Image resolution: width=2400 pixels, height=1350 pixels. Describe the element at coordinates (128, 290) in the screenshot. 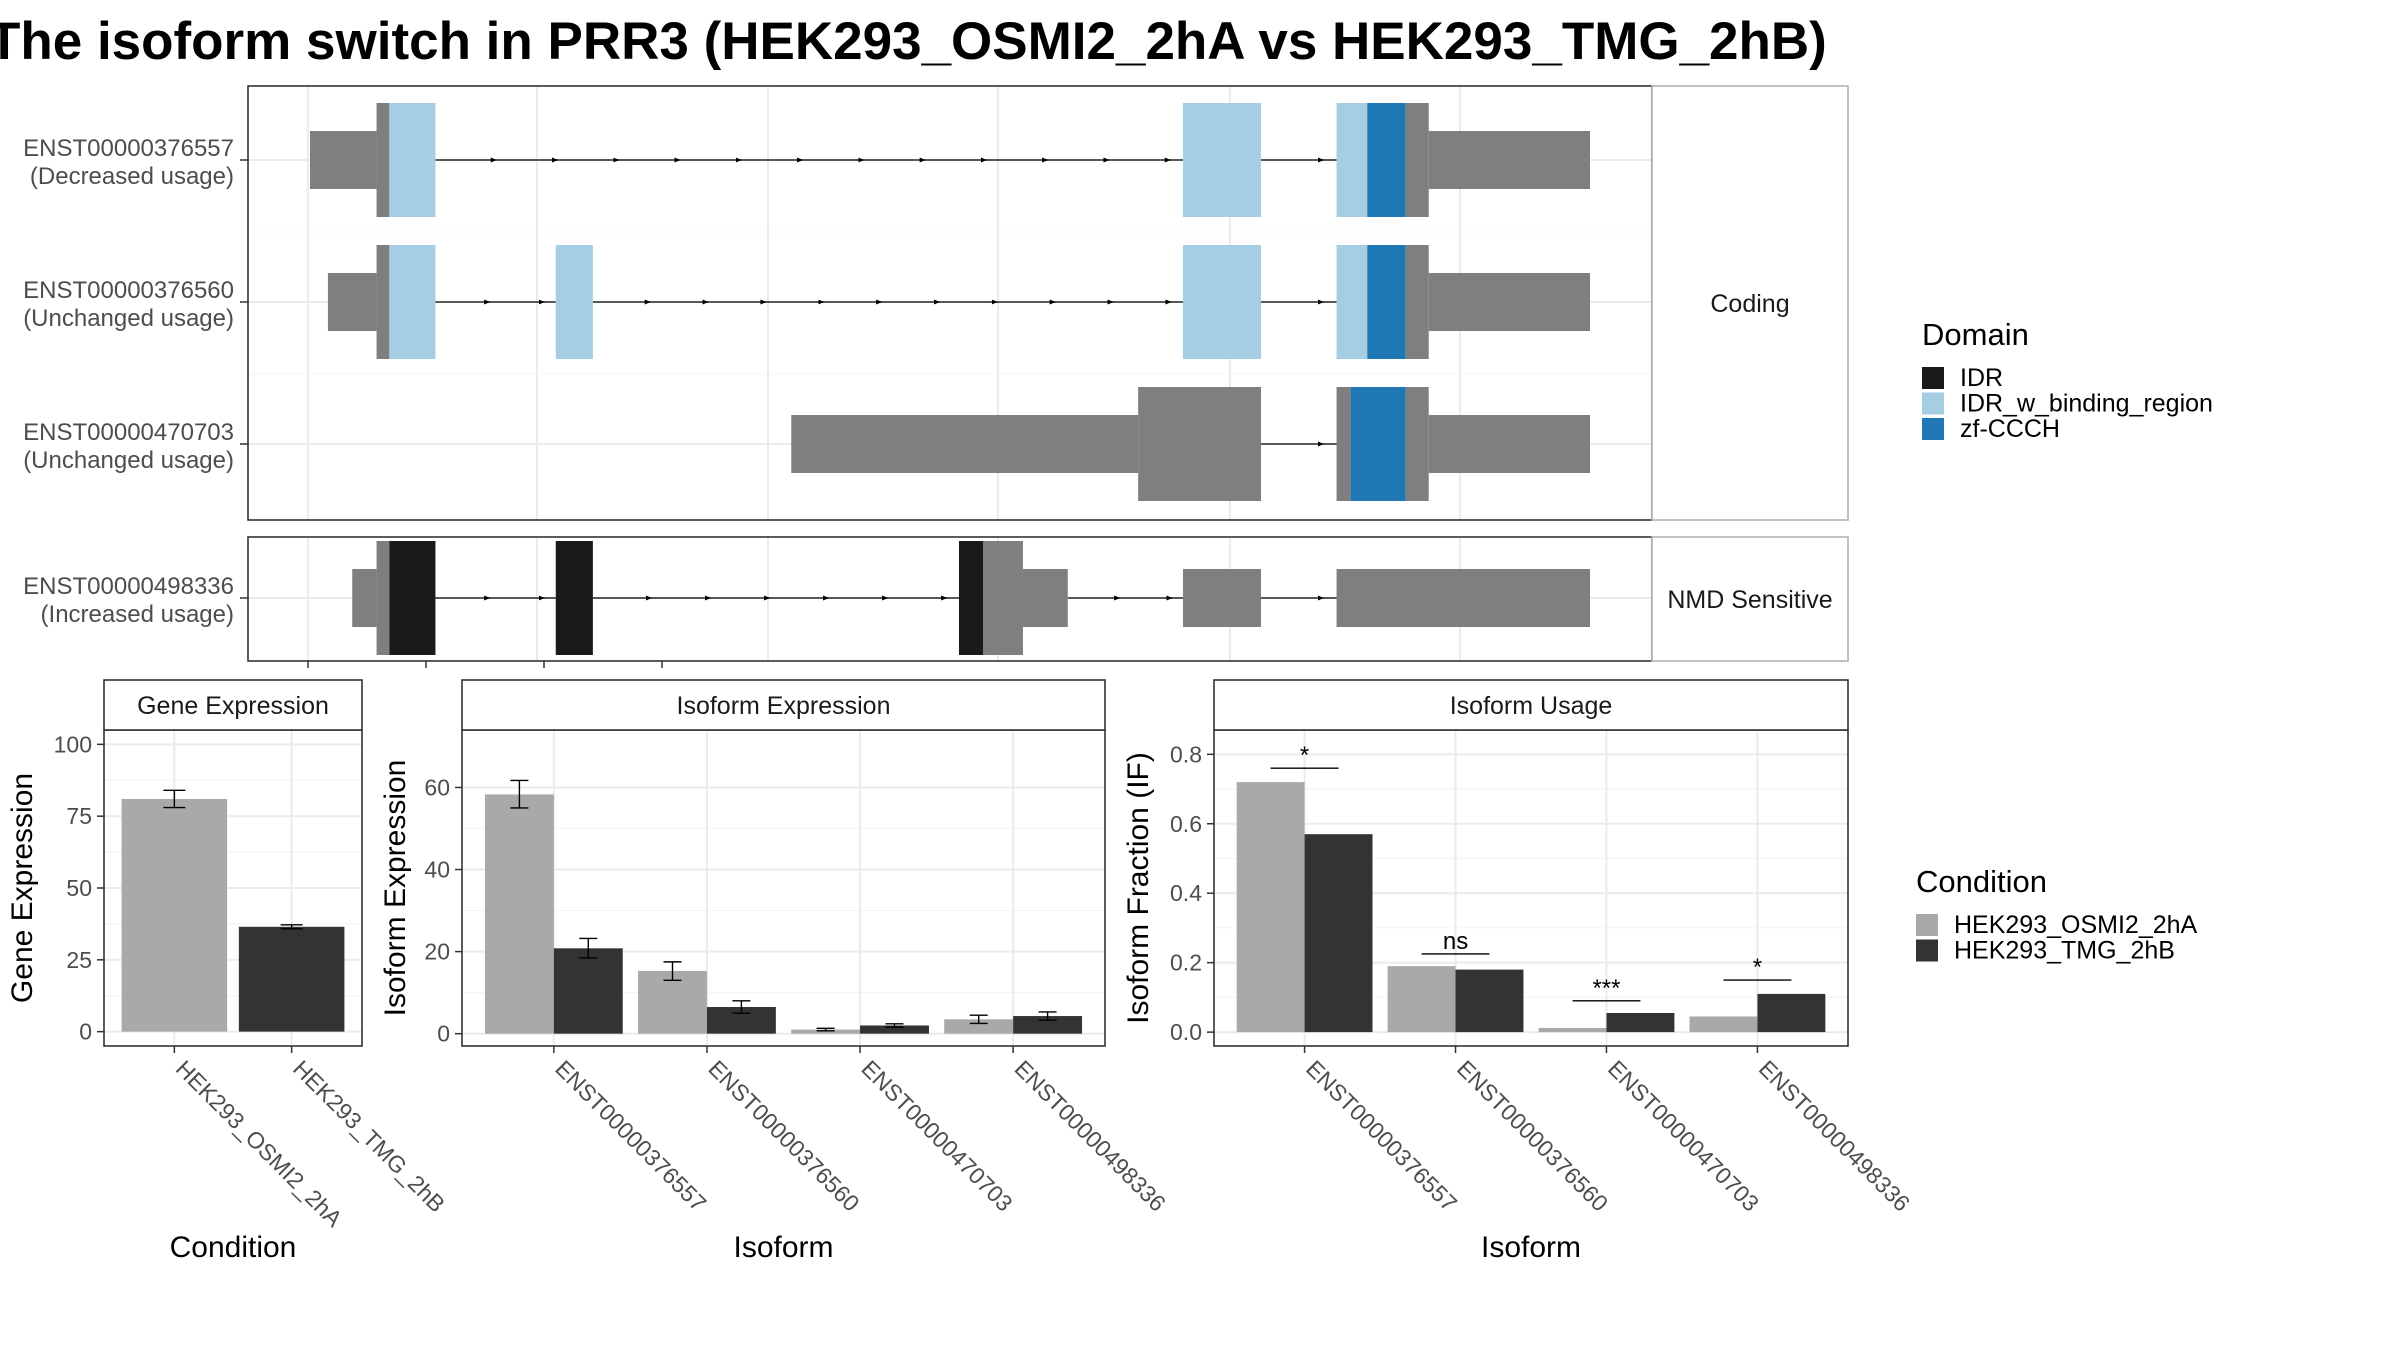

I see `transcript-id: ENST00000376560` at that location.